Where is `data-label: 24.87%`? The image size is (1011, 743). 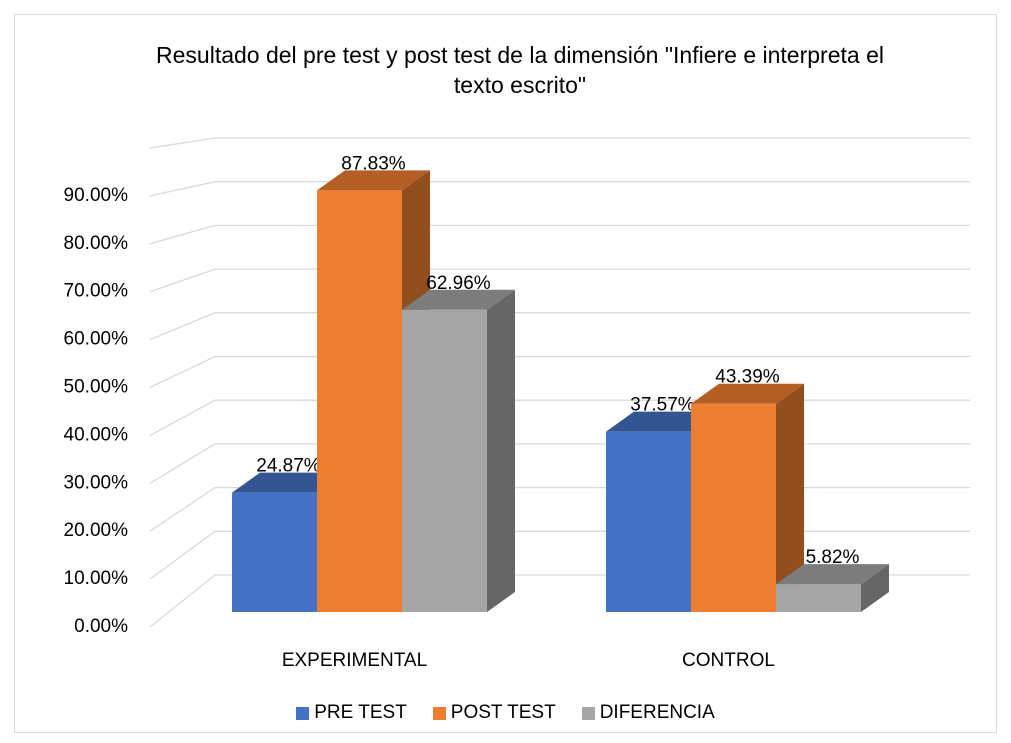 data-label: 24.87% is located at coordinates (288, 466).